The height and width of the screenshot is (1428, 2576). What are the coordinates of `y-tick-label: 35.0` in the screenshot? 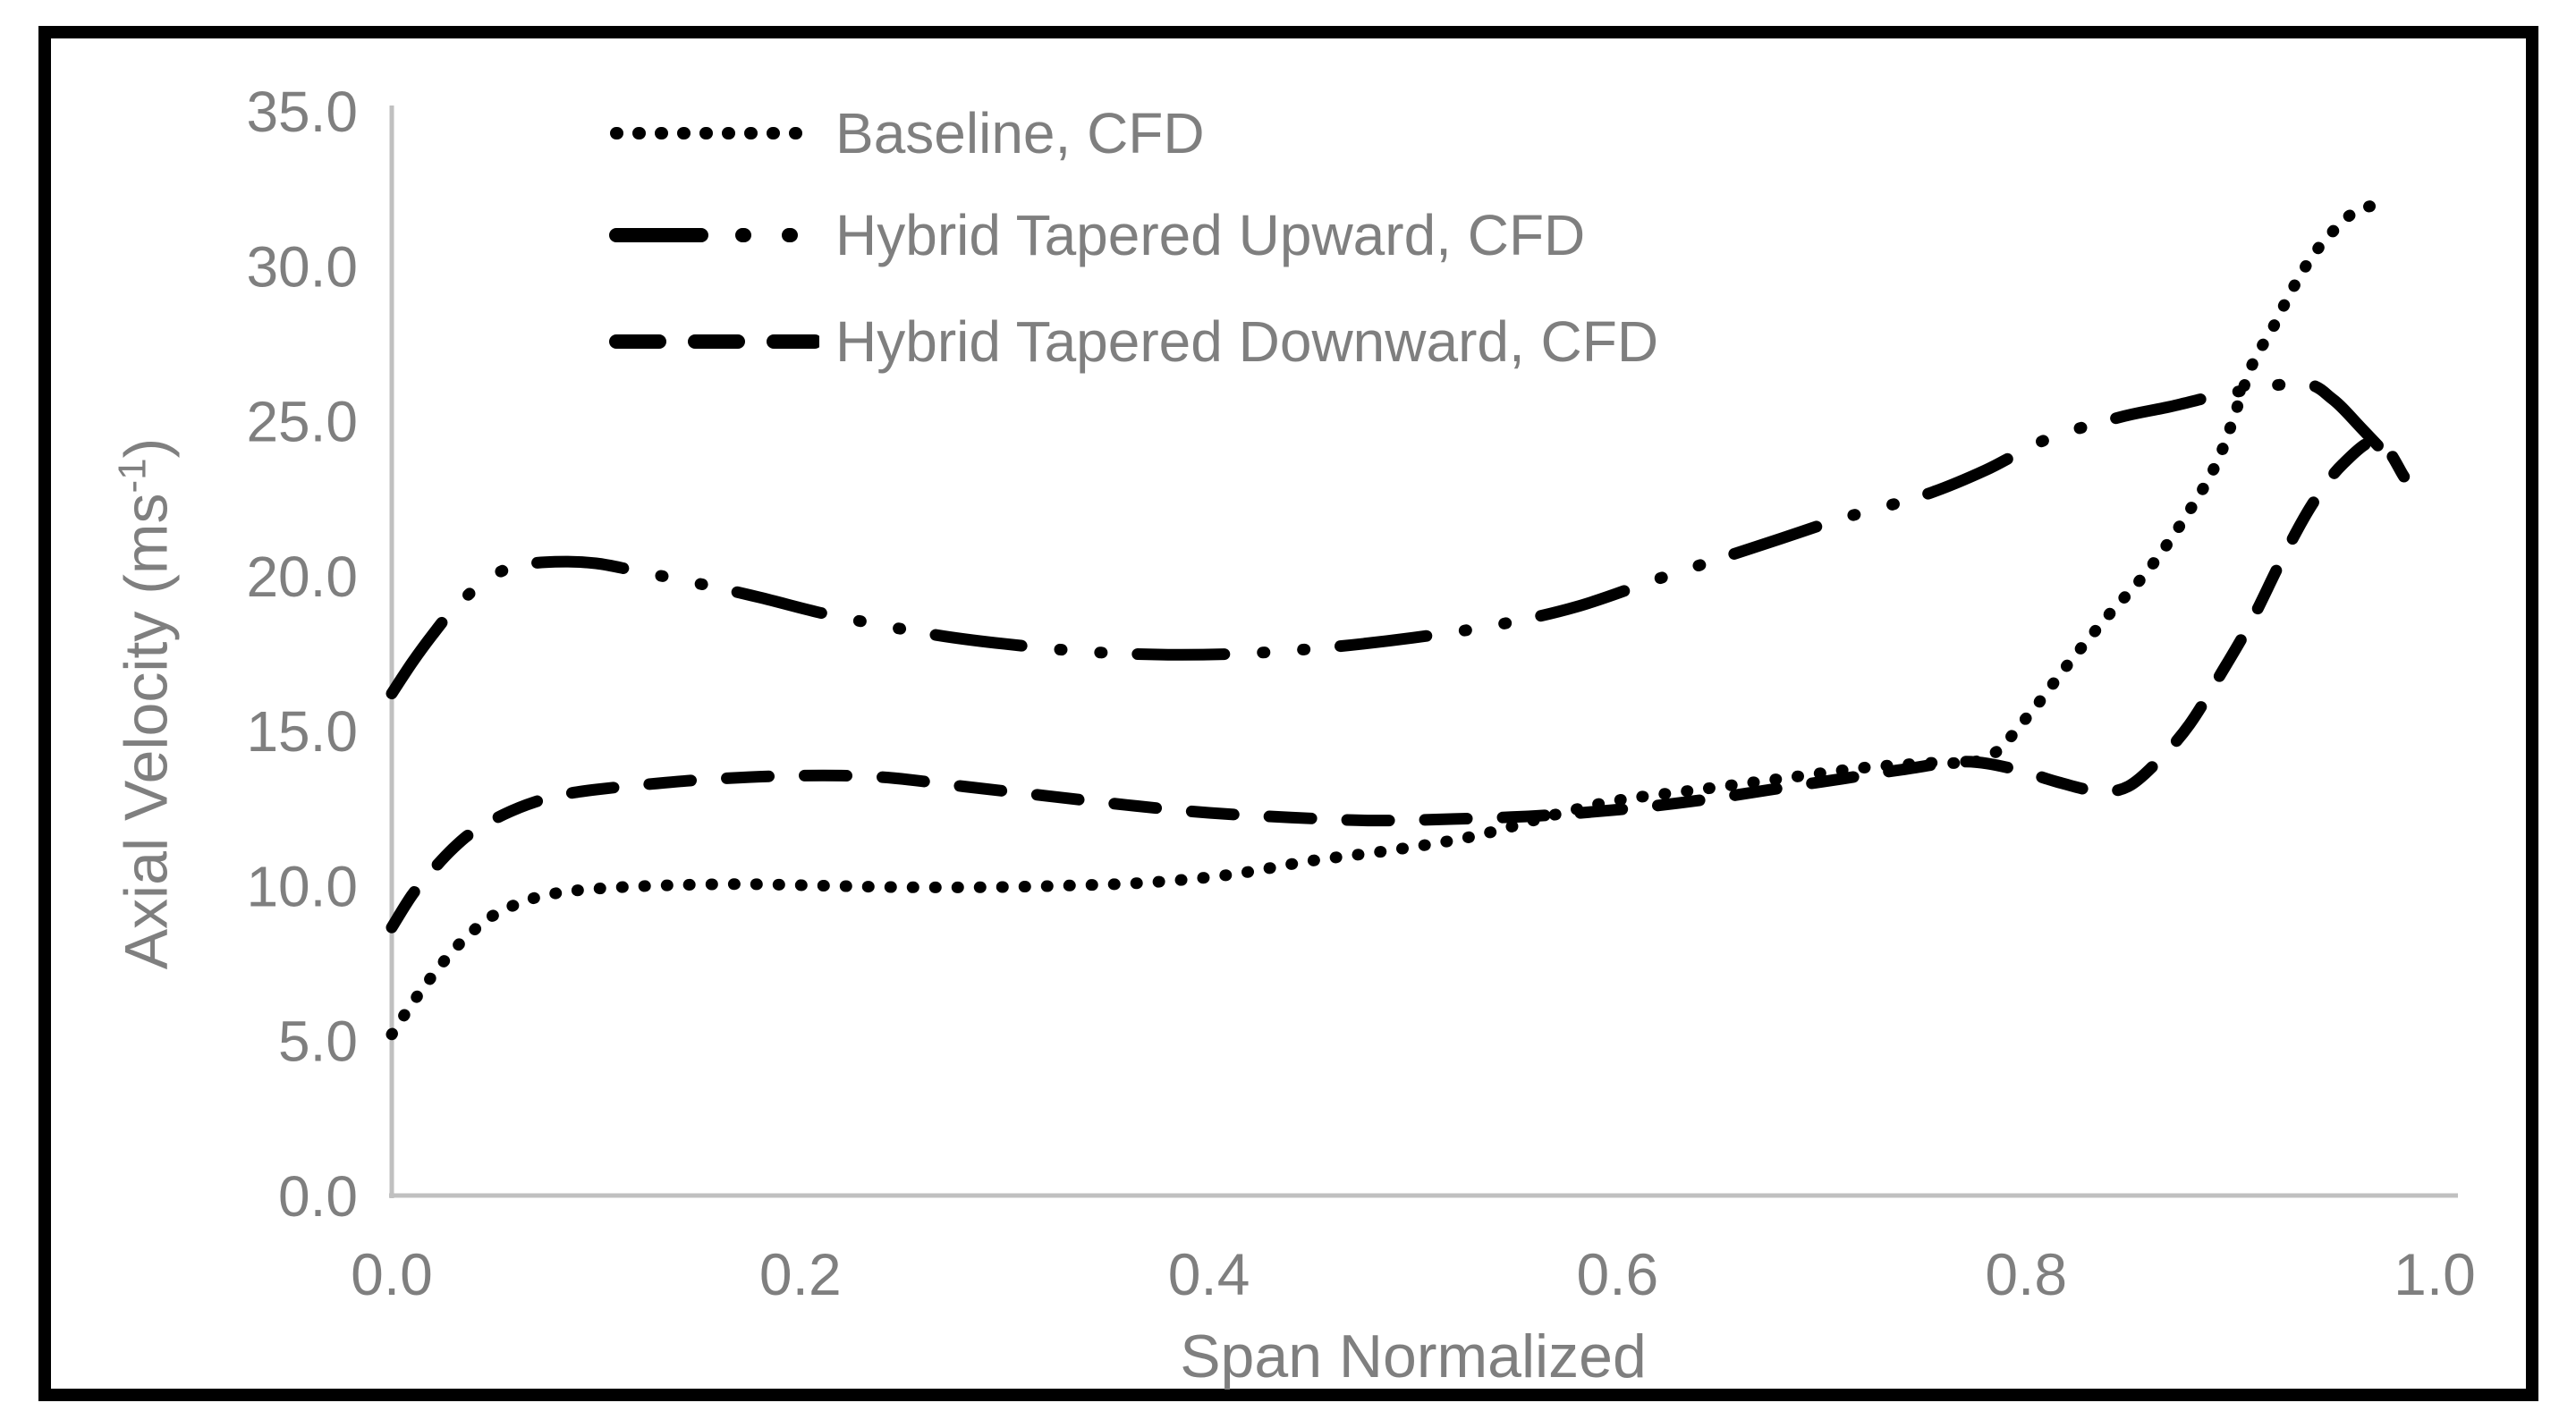 It's located at (302, 112).